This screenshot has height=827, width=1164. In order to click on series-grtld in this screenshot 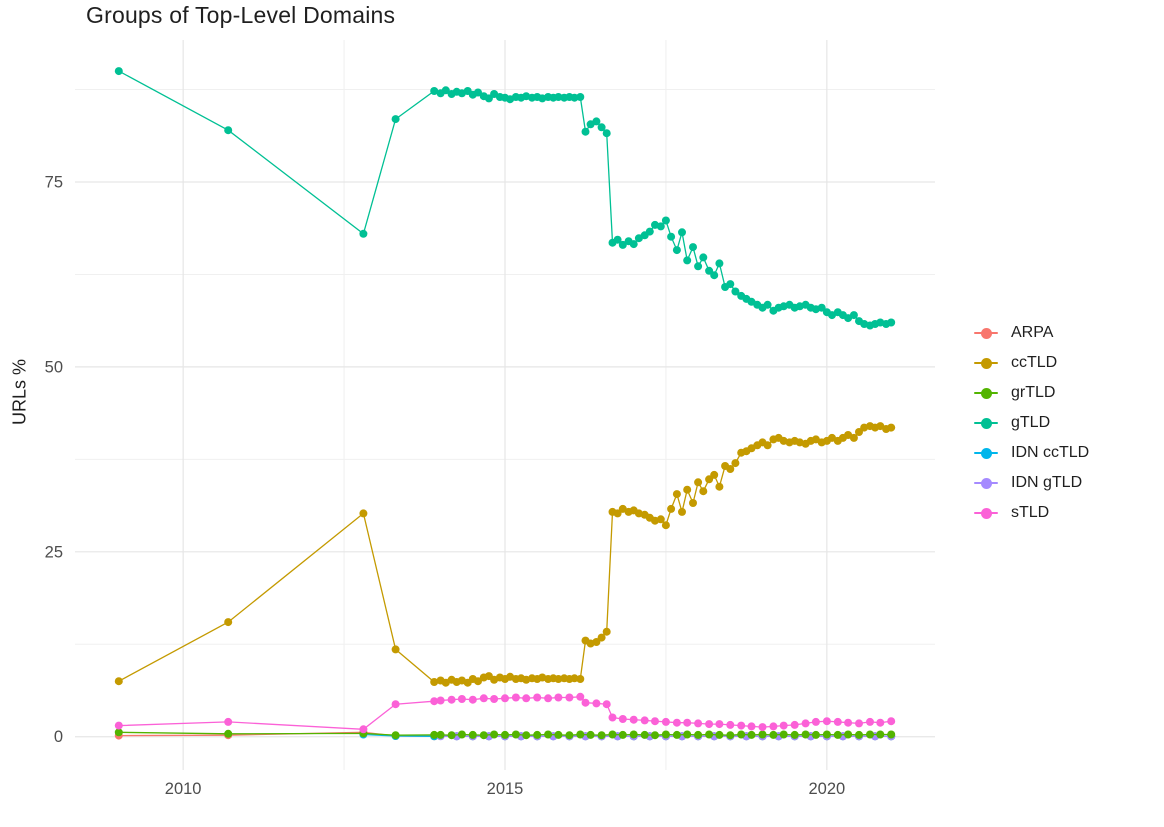, I will do `click(505, 734)`.